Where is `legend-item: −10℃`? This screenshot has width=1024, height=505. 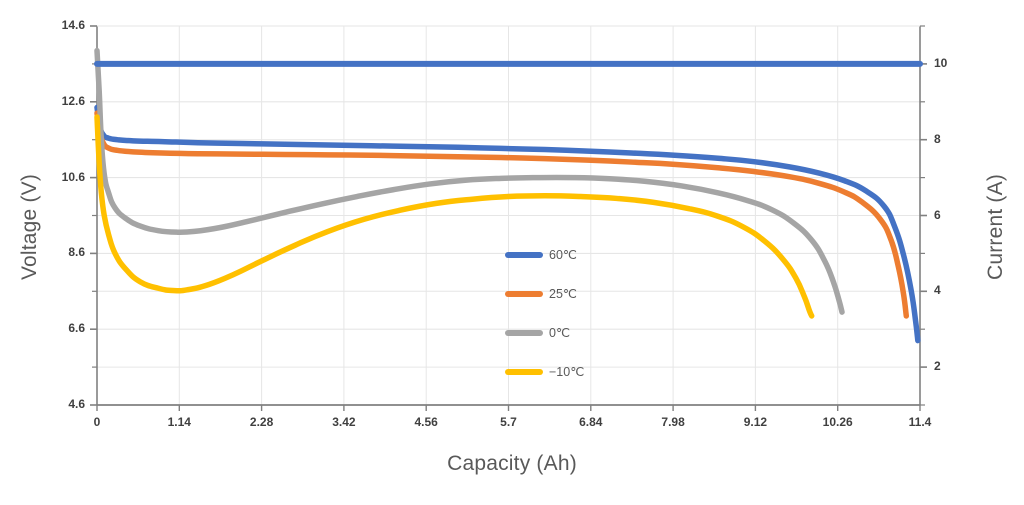 legend-item: −10℃ is located at coordinates (544, 371).